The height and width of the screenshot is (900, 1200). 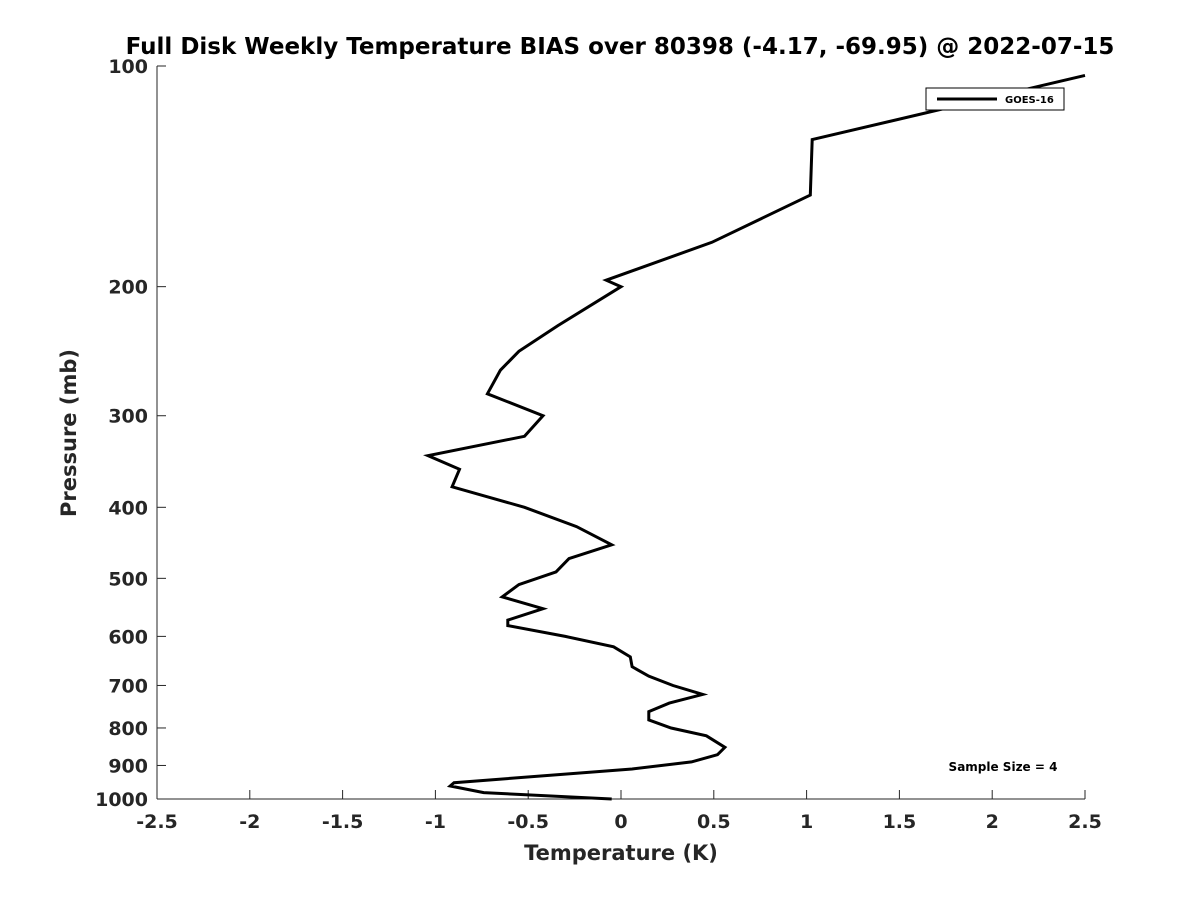 I want to click on y-tick-label: 200, so click(x=128, y=288).